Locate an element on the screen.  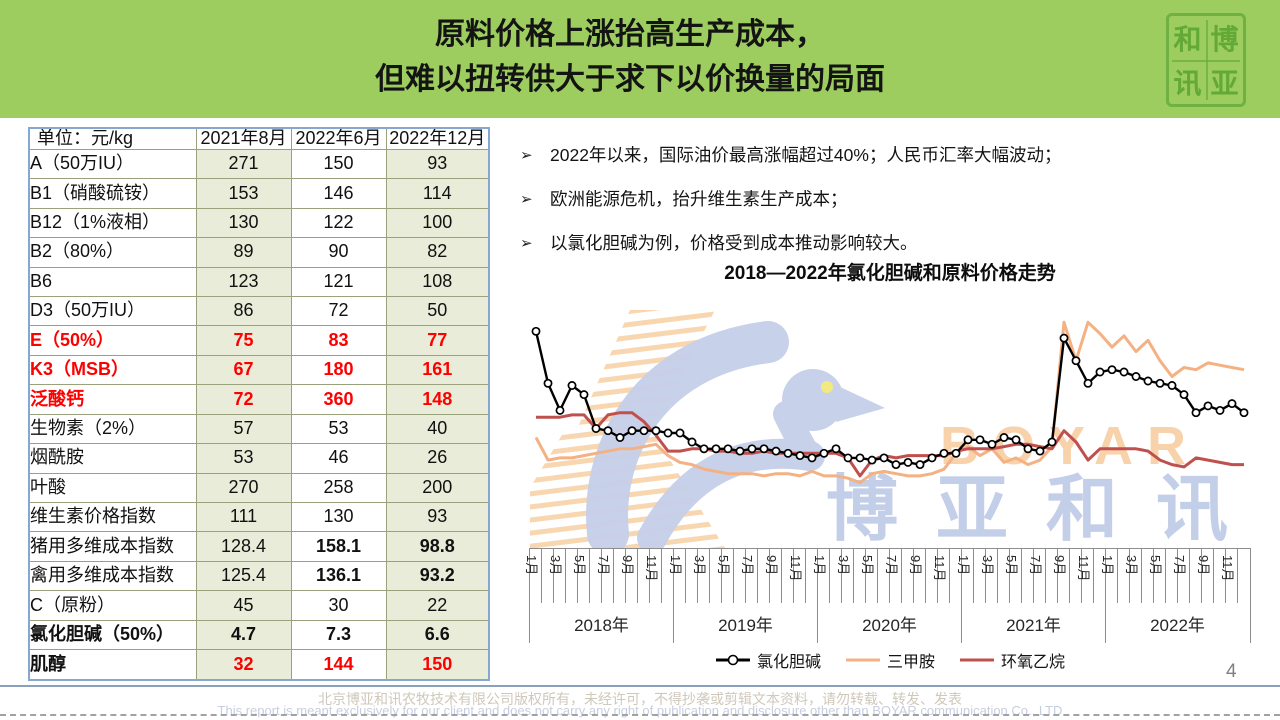
month-tick-cell: 7月 is located at coordinates (1180, 576).